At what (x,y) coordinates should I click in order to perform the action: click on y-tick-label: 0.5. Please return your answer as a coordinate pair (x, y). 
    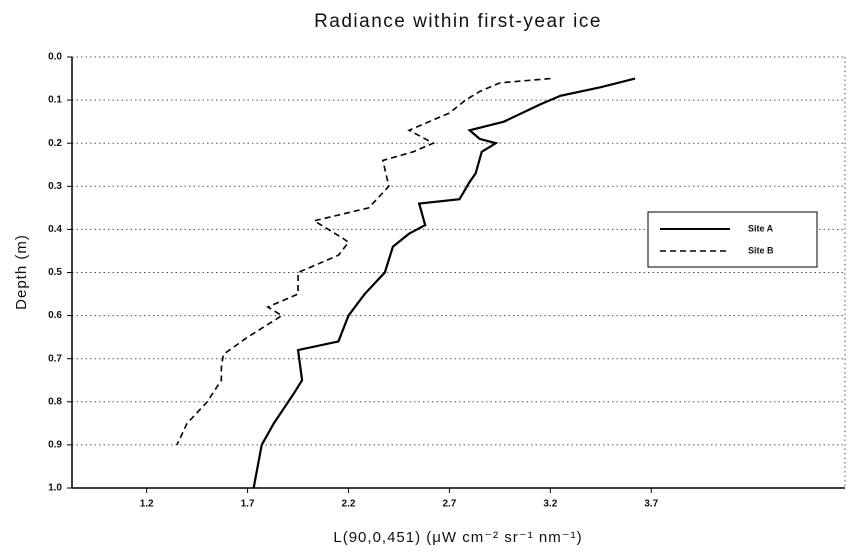
    Looking at the image, I should click on (55, 272).